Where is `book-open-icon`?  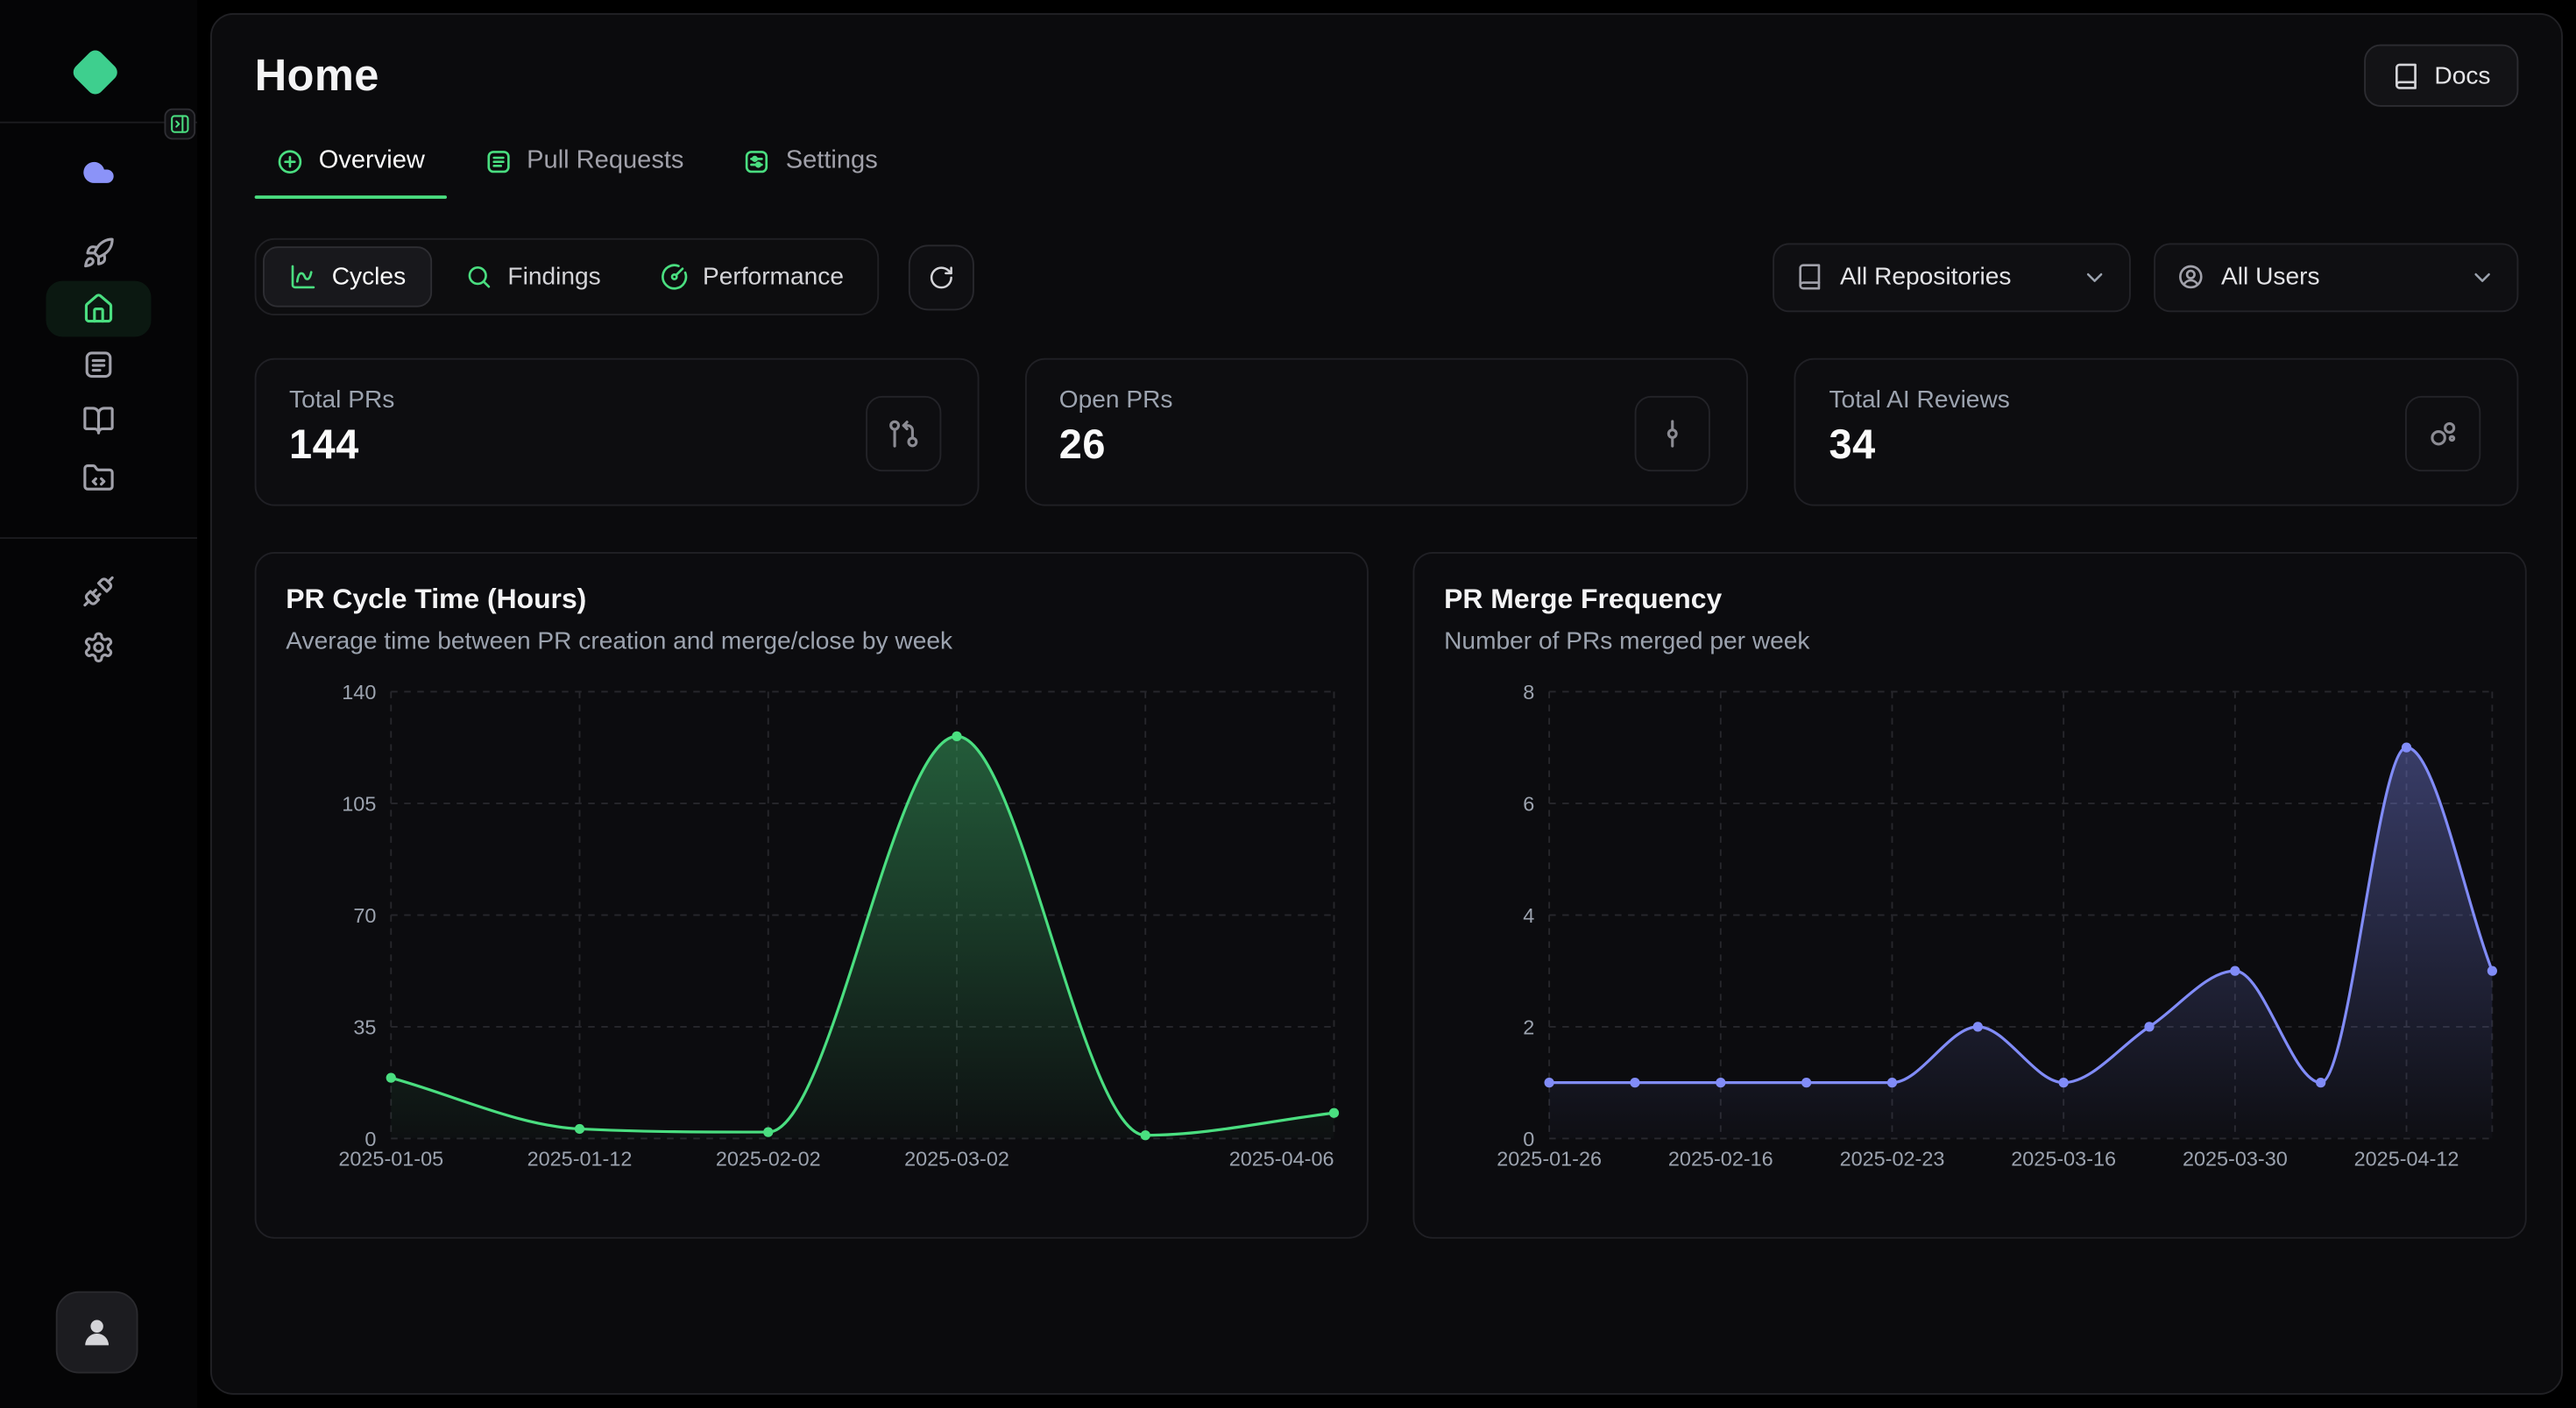
book-open-icon is located at coordinates (99, 420).